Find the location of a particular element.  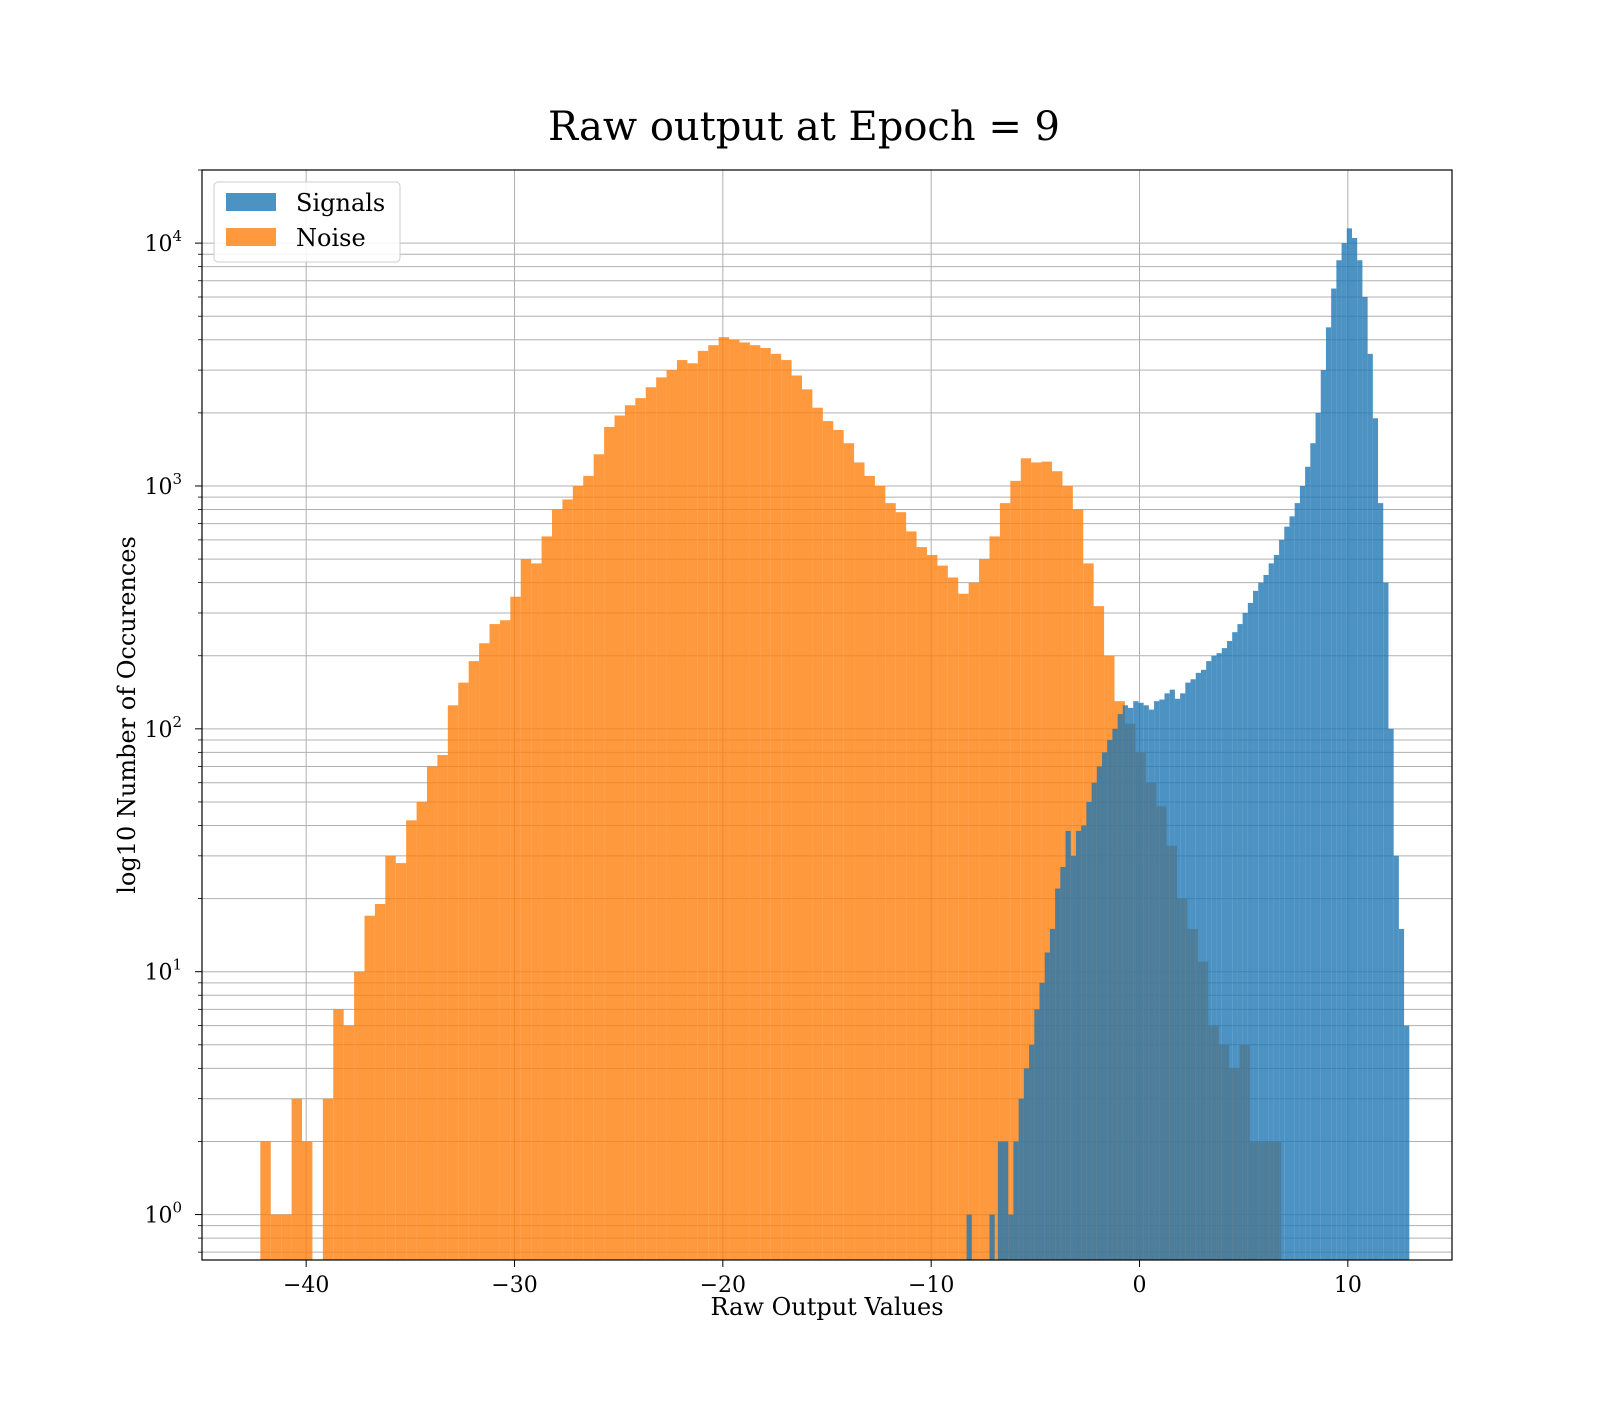

y-tick-label: 10¹ is located at coordinates (163, 971).